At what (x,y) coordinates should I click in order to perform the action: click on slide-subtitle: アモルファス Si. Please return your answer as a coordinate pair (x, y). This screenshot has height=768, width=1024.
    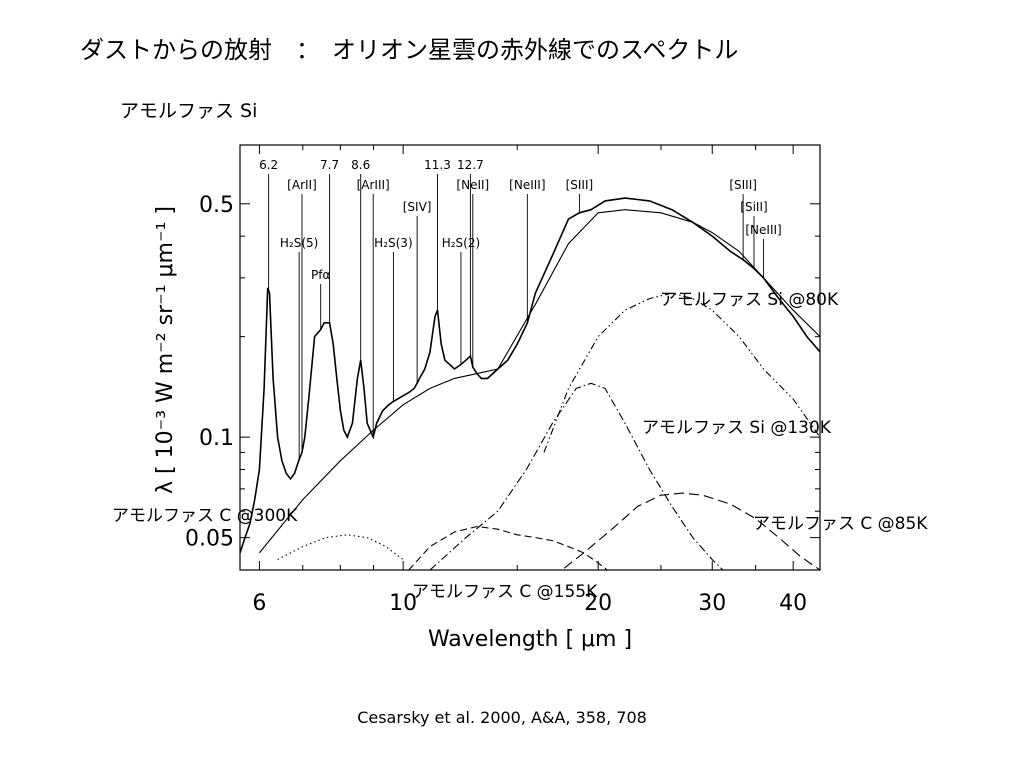
    Looking at the image, I should click on (189, 111).